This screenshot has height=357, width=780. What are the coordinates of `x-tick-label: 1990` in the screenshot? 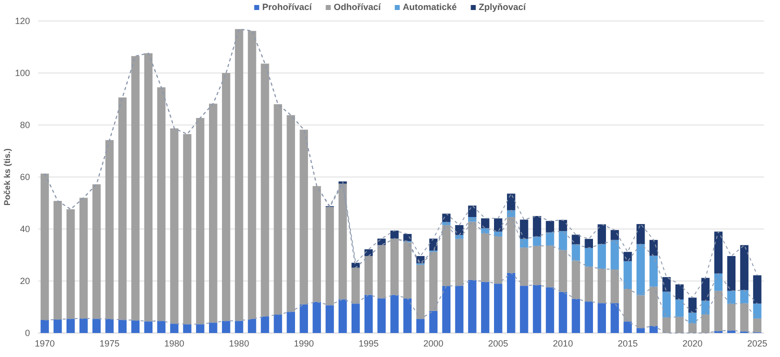 It's located at (304, 343).